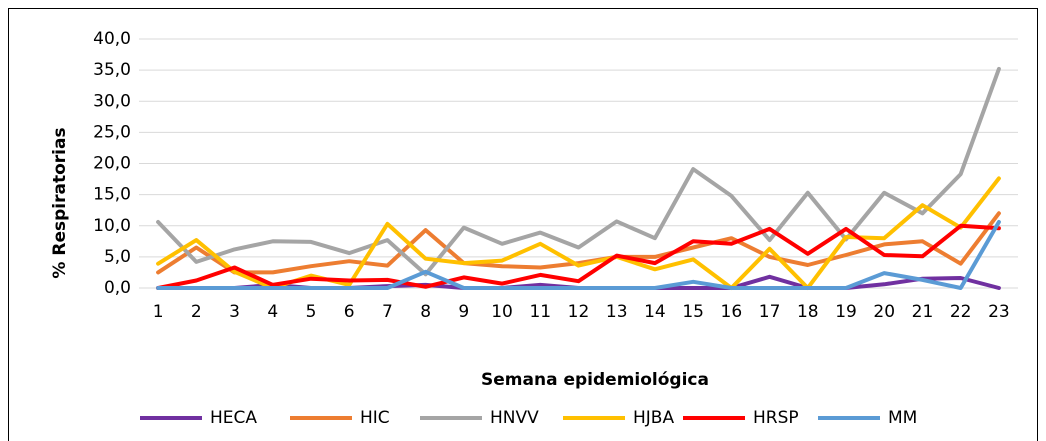  What do you see at coordinates (999, 312) in the screenshot?
I see `x-tick-label: 23` at bounding box center [999, 312].